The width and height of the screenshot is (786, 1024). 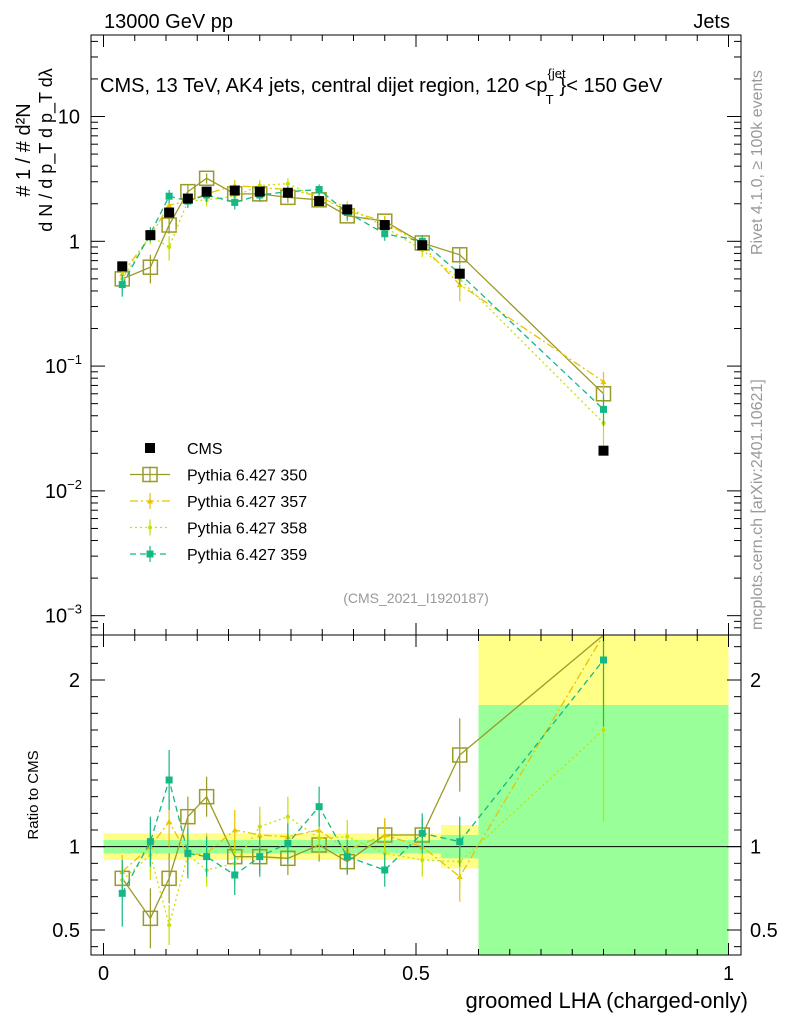 I want to click on main-y-tick-base-3: 1, so click(x=74, y=242).